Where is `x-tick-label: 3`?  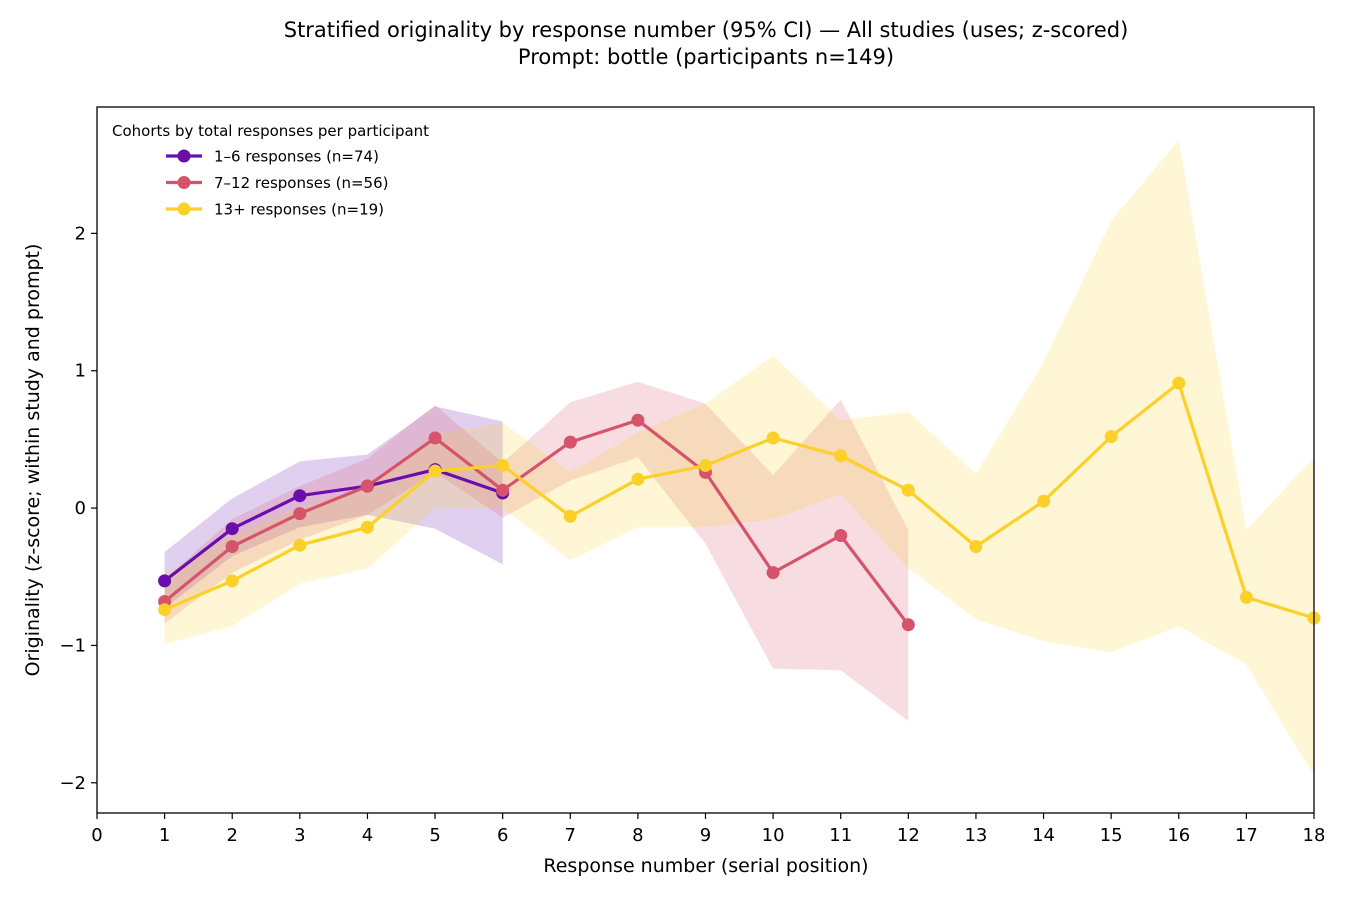
x-tick-label: 3 is located at coordinates (299, 835).